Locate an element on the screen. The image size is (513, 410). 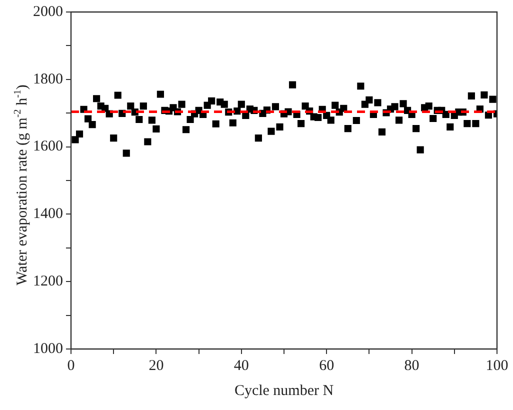
x-tick-label: 40 is located at coordinates (241, 366).